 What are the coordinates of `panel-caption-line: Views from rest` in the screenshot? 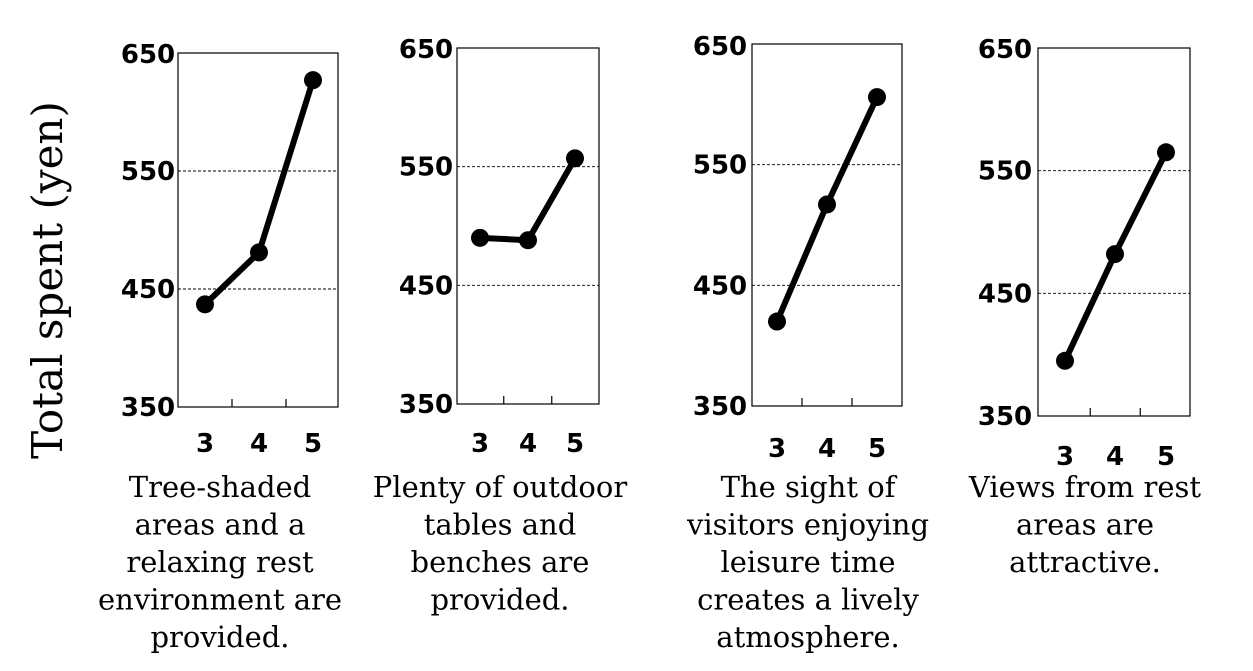 It's located at (1084, 487).